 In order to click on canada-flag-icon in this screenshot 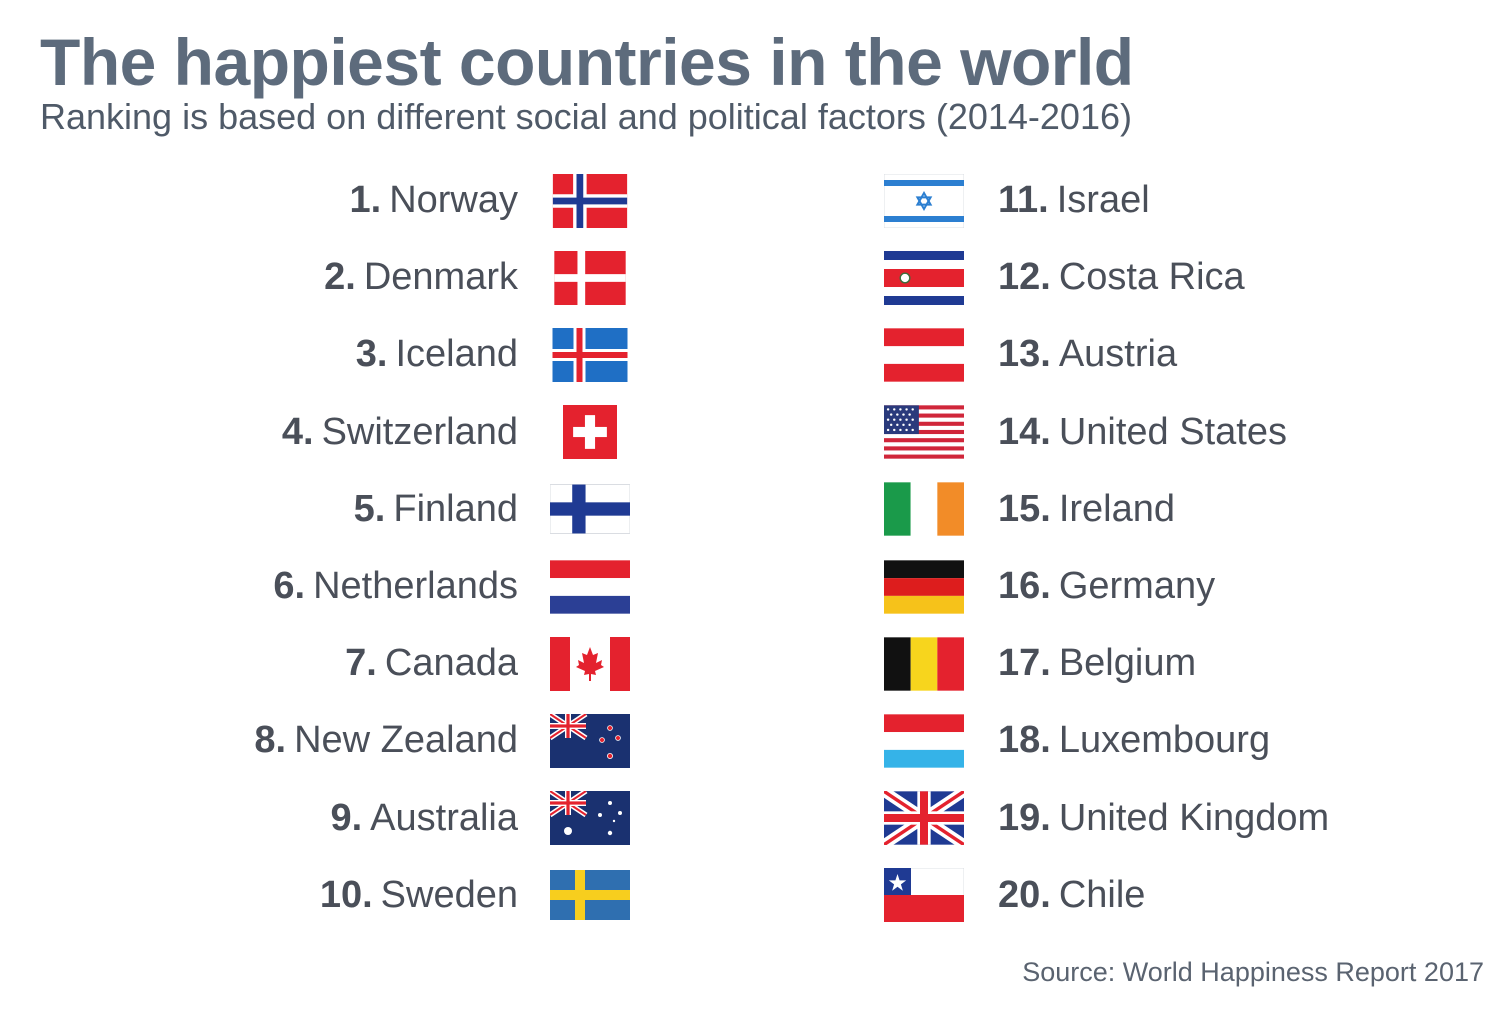, I will do `click(590, 663)`.